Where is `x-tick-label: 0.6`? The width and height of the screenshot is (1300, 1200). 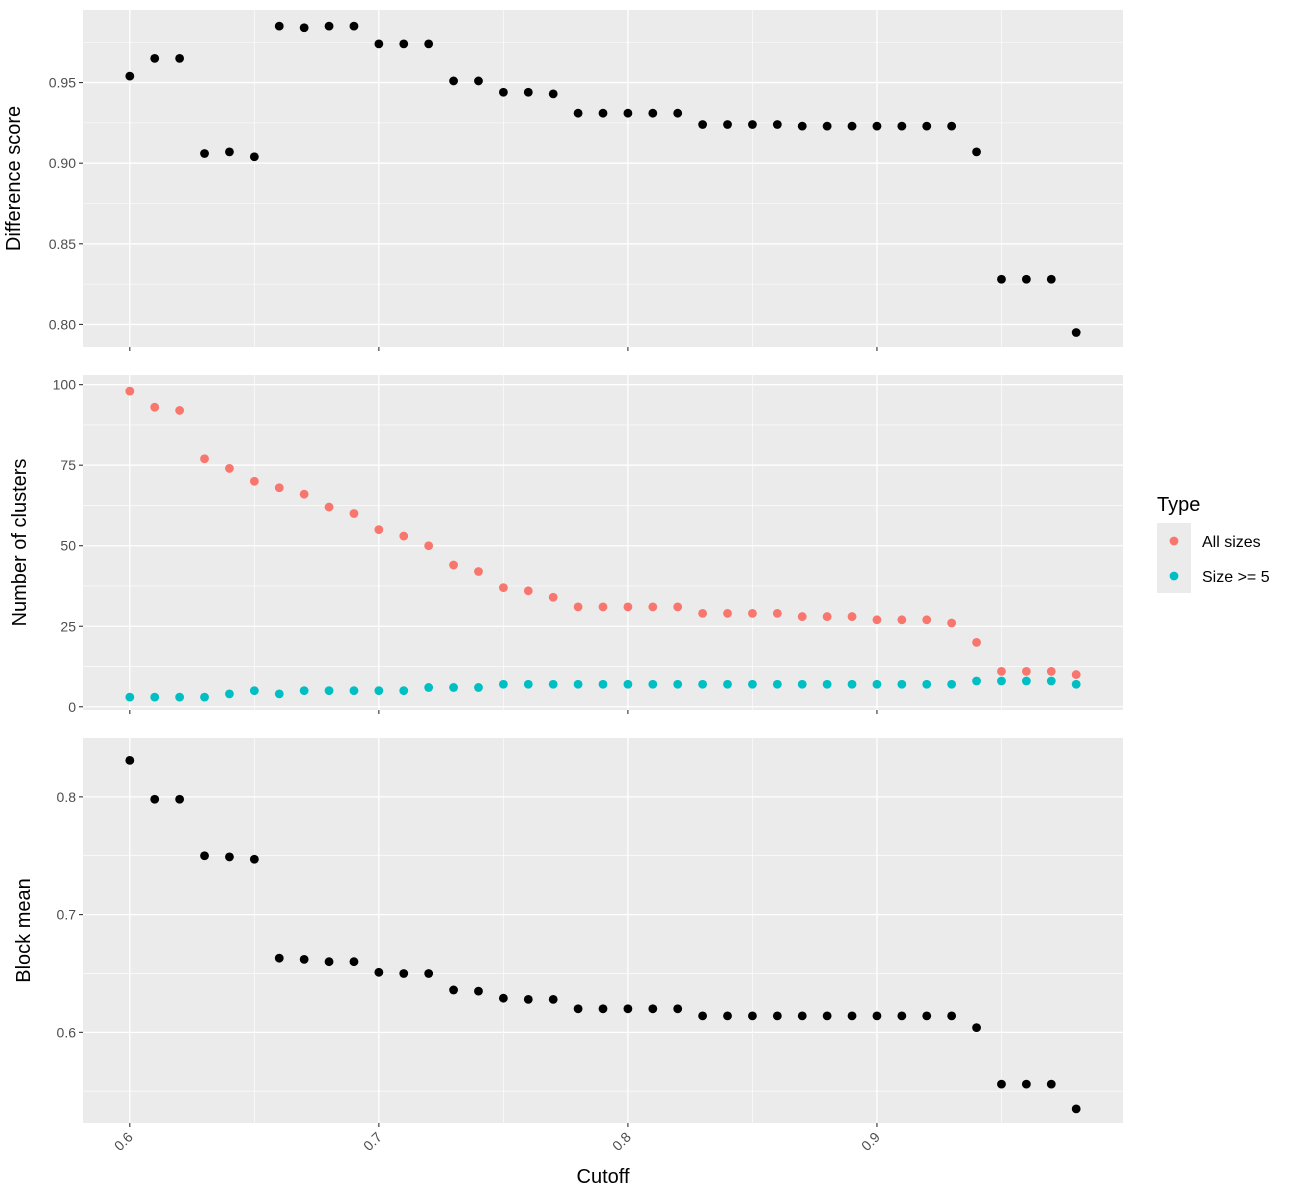 x-tick-label: 0.6 is located at coordinates (123, 1141).